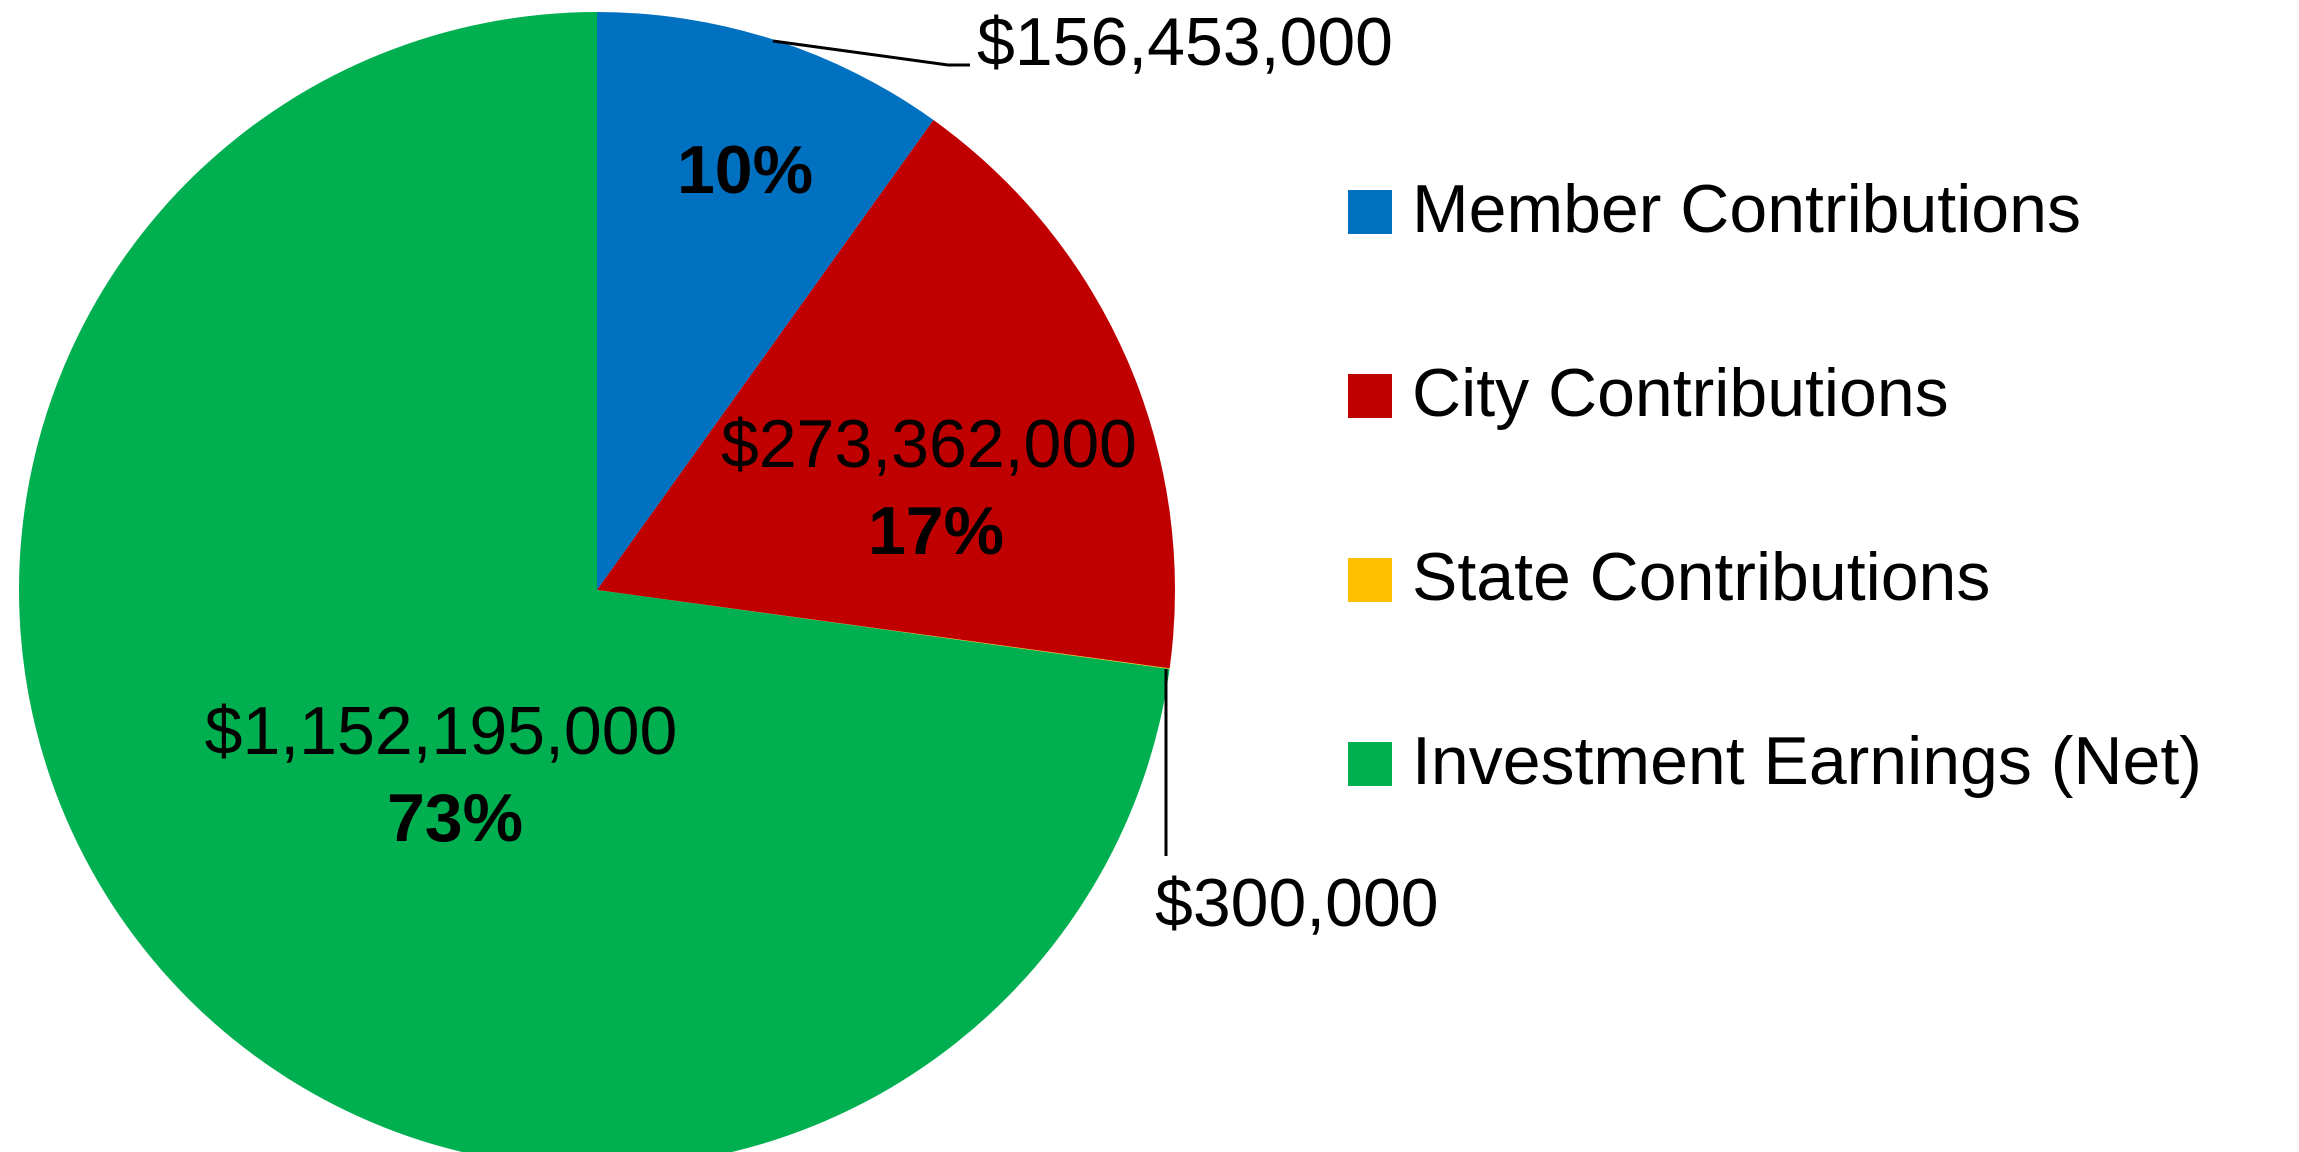  I want to click on legend-label: Investment Earnings (Net), so click(1807, 761).